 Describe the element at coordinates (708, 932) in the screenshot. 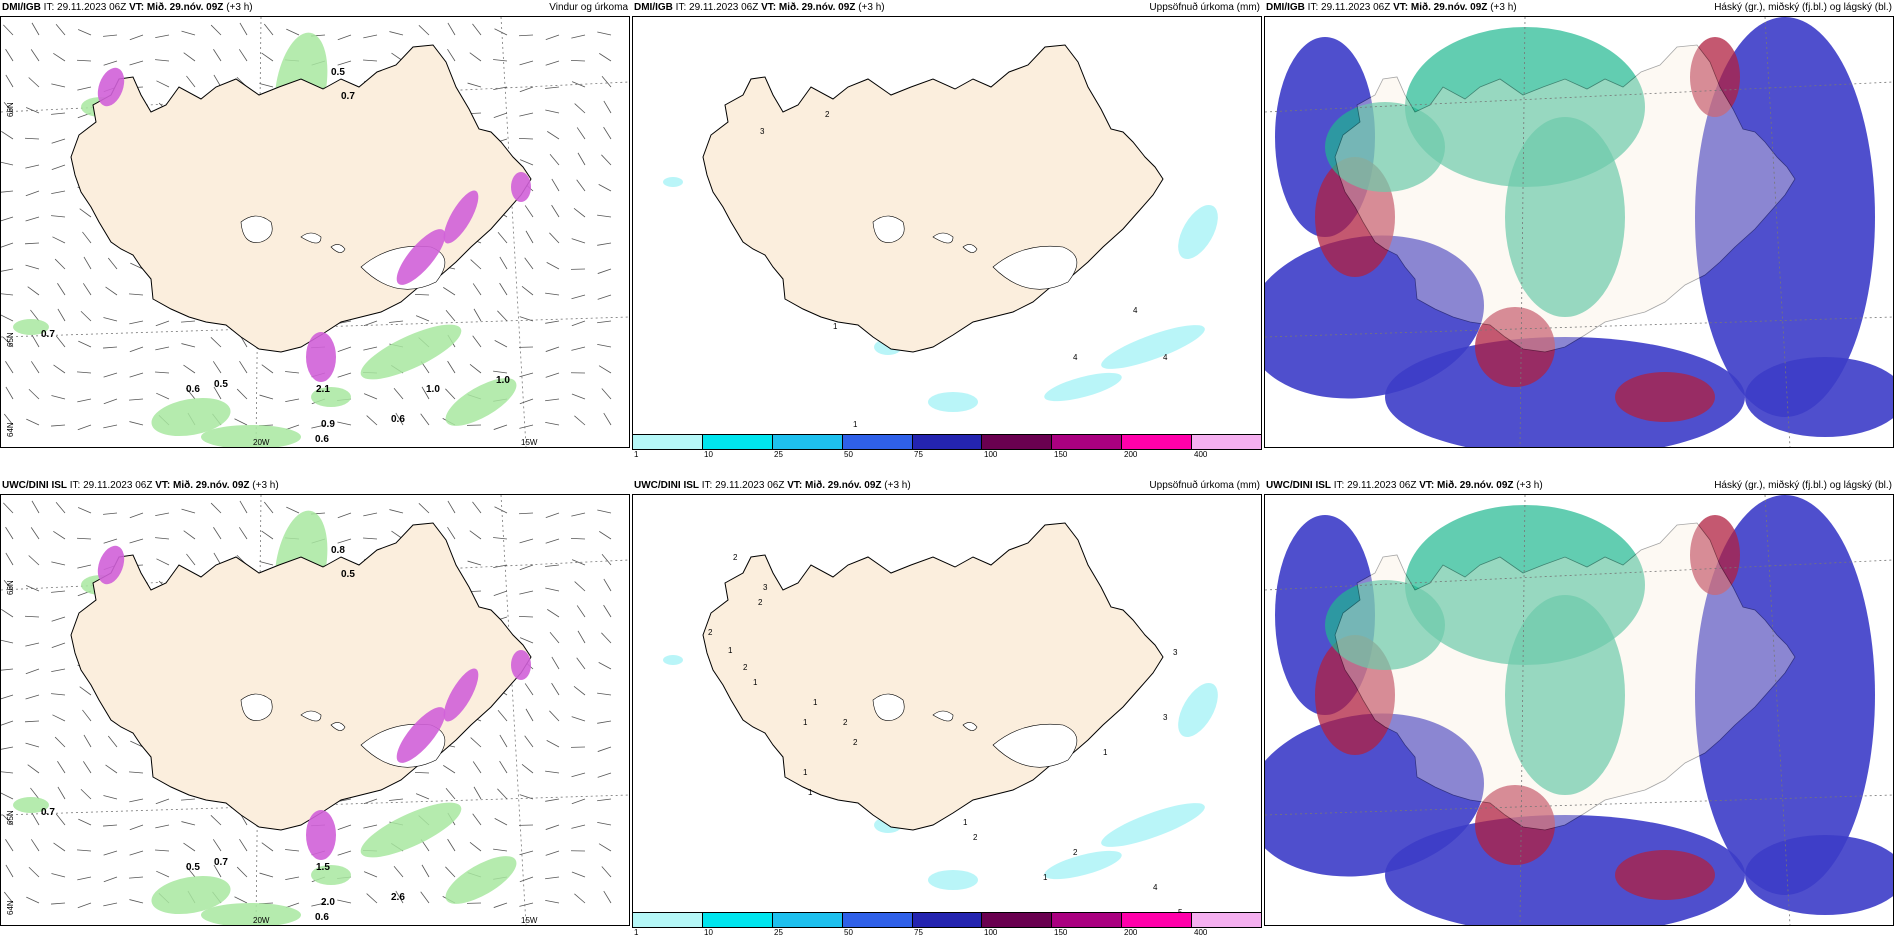

I see `colorbar-label: 10` at that location.